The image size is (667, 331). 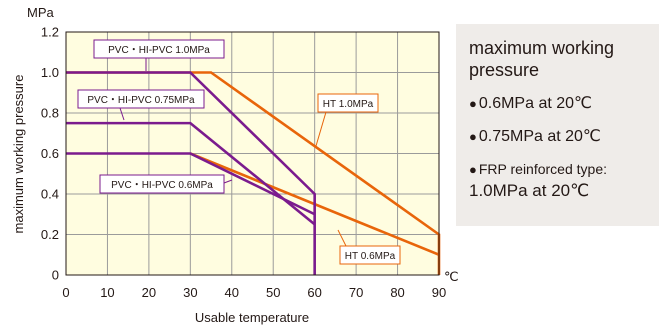 I want to click on series-label: HT 0.6MPa, so click(x=370, y=256).